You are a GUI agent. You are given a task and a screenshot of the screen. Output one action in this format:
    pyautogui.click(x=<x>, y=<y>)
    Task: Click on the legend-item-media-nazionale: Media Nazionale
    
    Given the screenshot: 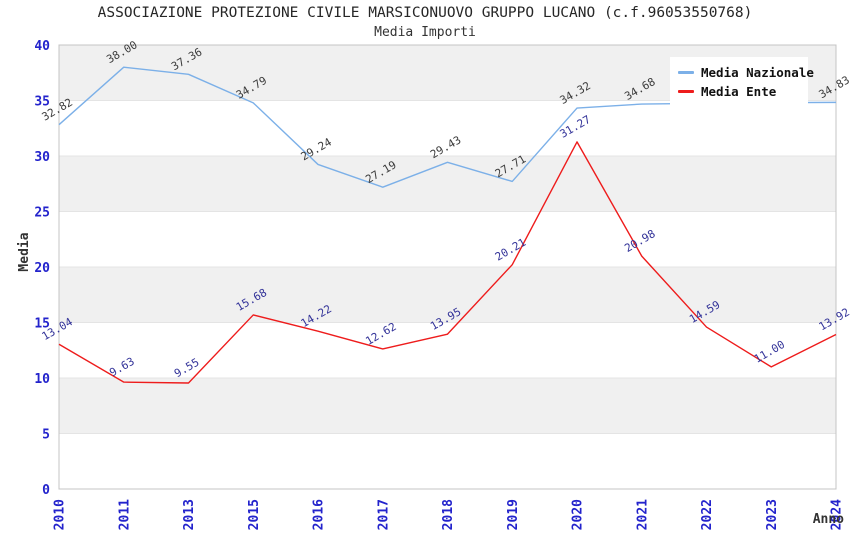 What is the action you would take?
    pyautogui.click(x=746, y=72)
    